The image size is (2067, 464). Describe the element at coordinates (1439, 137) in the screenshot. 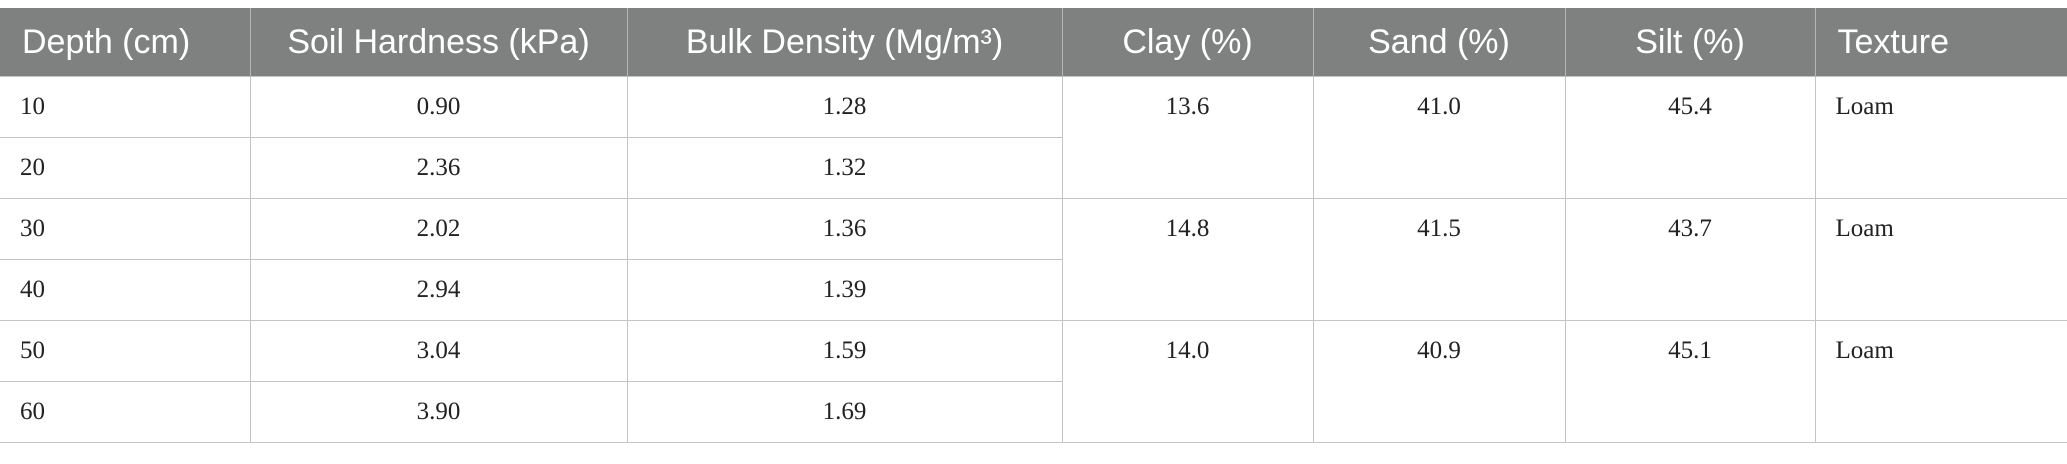

I see `merged-cell: 41.0` at that location.